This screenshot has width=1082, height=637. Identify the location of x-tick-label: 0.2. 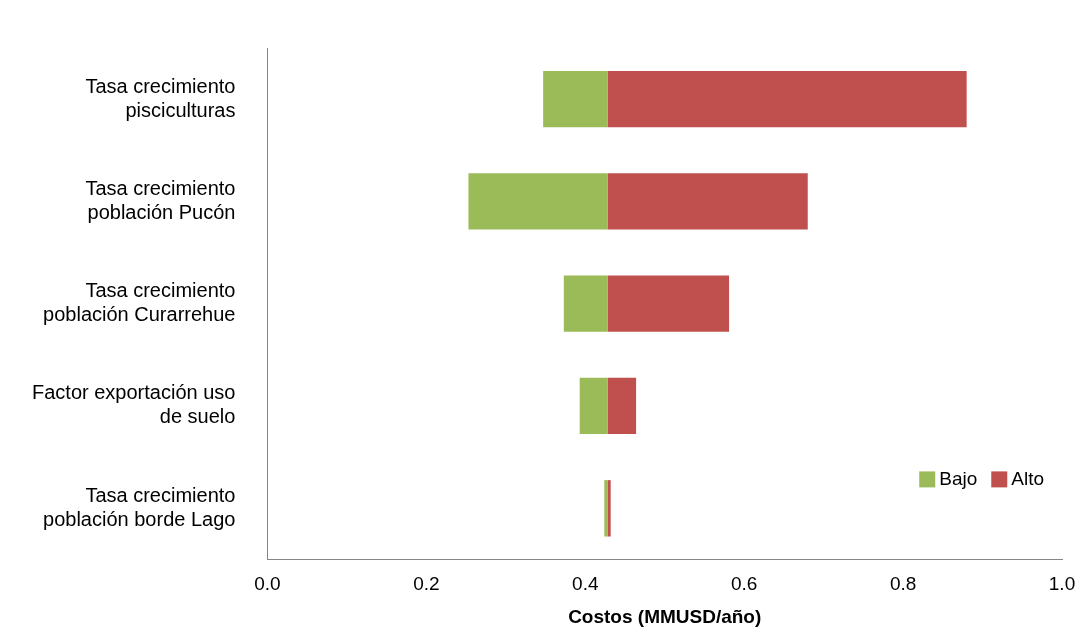
(426, 584).